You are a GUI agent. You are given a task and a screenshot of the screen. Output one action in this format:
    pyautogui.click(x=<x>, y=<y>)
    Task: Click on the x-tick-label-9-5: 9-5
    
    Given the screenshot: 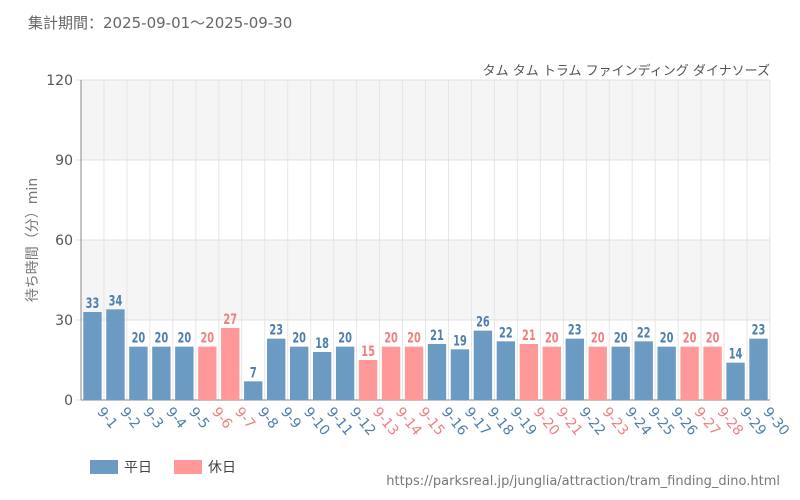 What is the action you would take?
    pyautogui.click(x=198, y=418)
    